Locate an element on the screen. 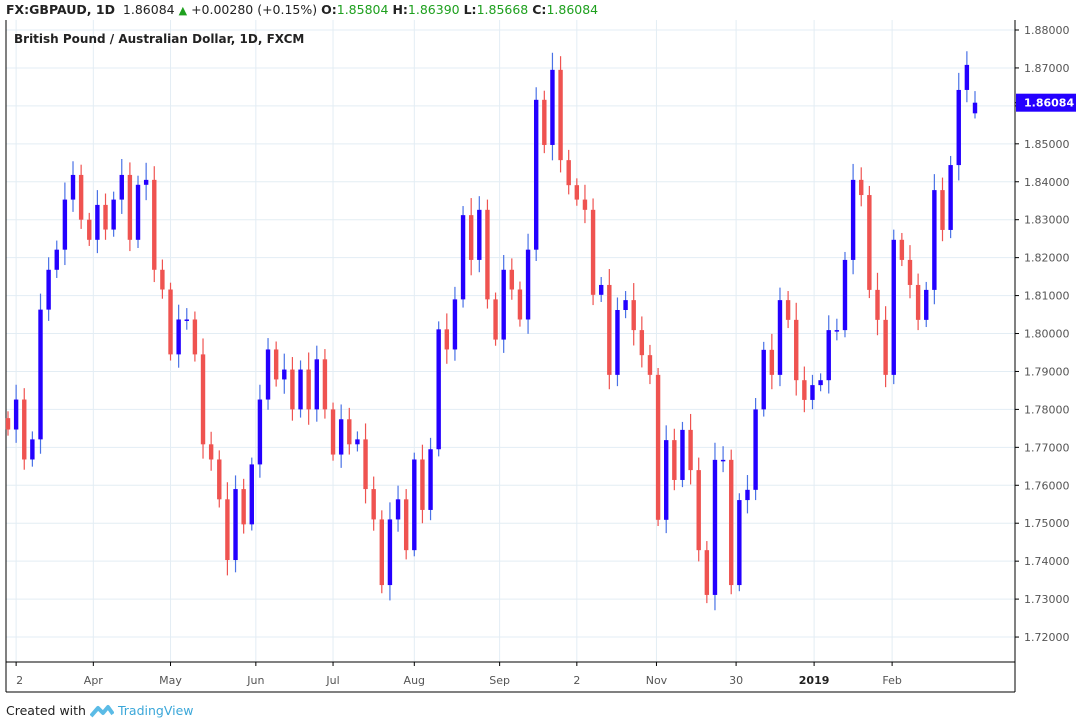 The image size is (1077, 722). last-price: 1.86084 is located at coordinates (148, 9).